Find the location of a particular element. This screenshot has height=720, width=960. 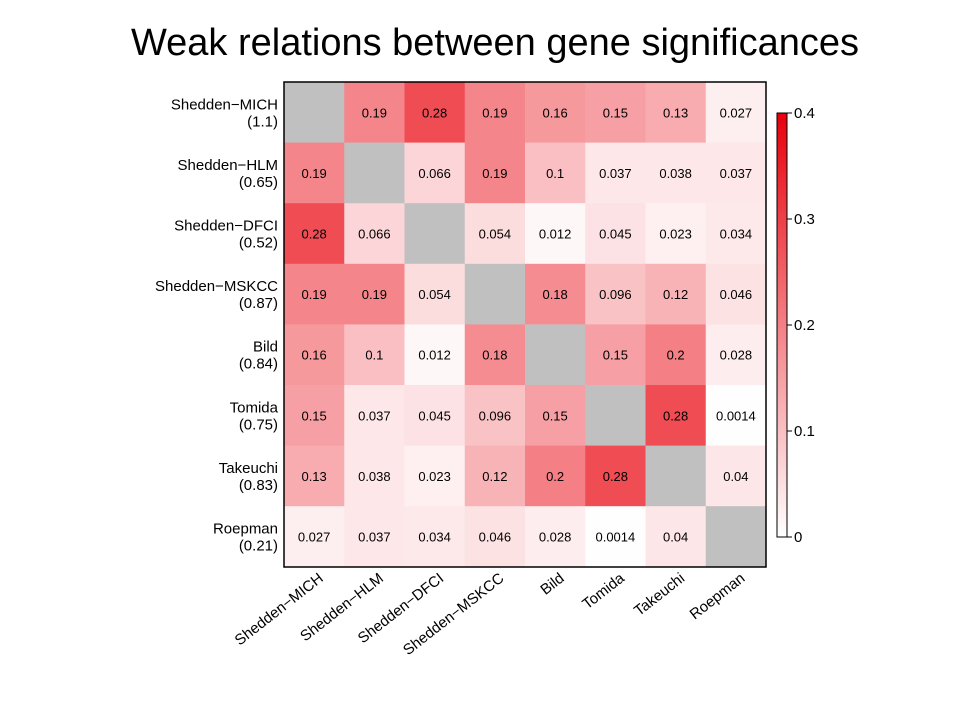

column-label: Bild is located at coordinates (552, 584).